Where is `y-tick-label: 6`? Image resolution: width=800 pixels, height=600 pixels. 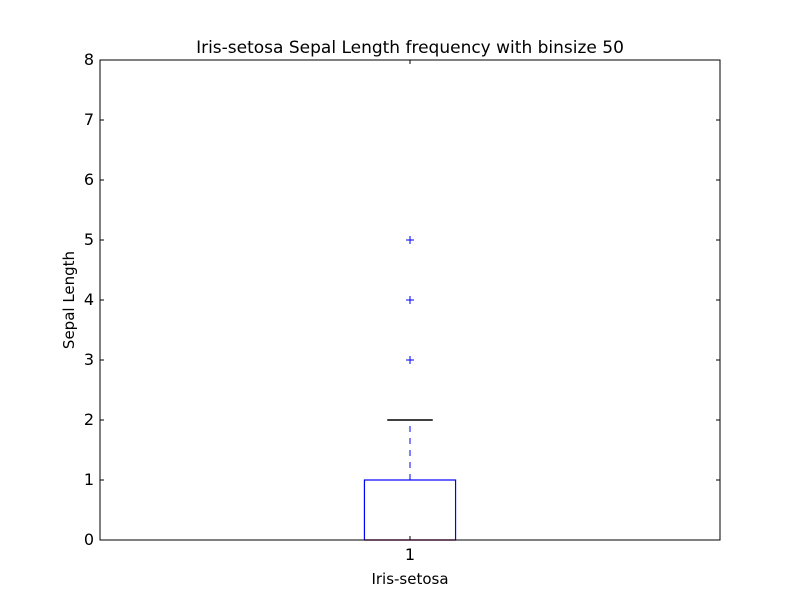
y-tick-label: 6 is located at coordinates (89, 179).